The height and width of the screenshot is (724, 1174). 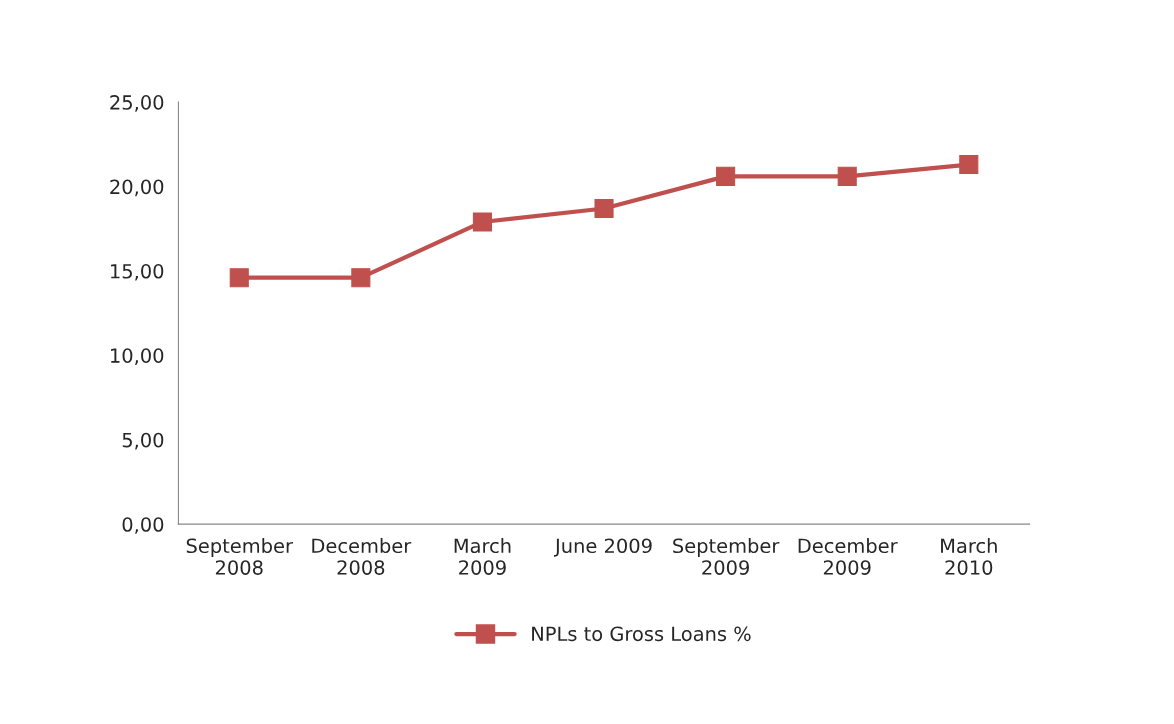 What do you see at coordinates (137, 356) in the screenshot?
I see `y-tick-label: 10,00` at bounding box center [137, 356].